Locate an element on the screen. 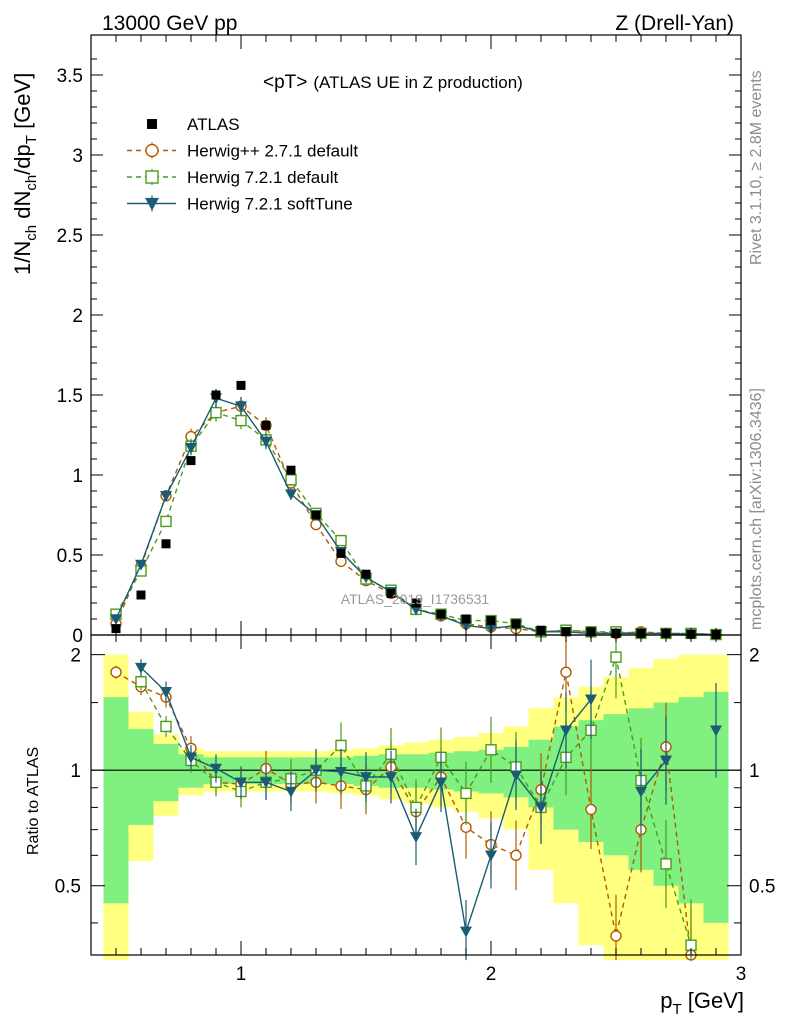 Image resolution: width=786 pixels, height=1024 pixels. y-tick-label: 2.5 is located at coordinates (70, 236).